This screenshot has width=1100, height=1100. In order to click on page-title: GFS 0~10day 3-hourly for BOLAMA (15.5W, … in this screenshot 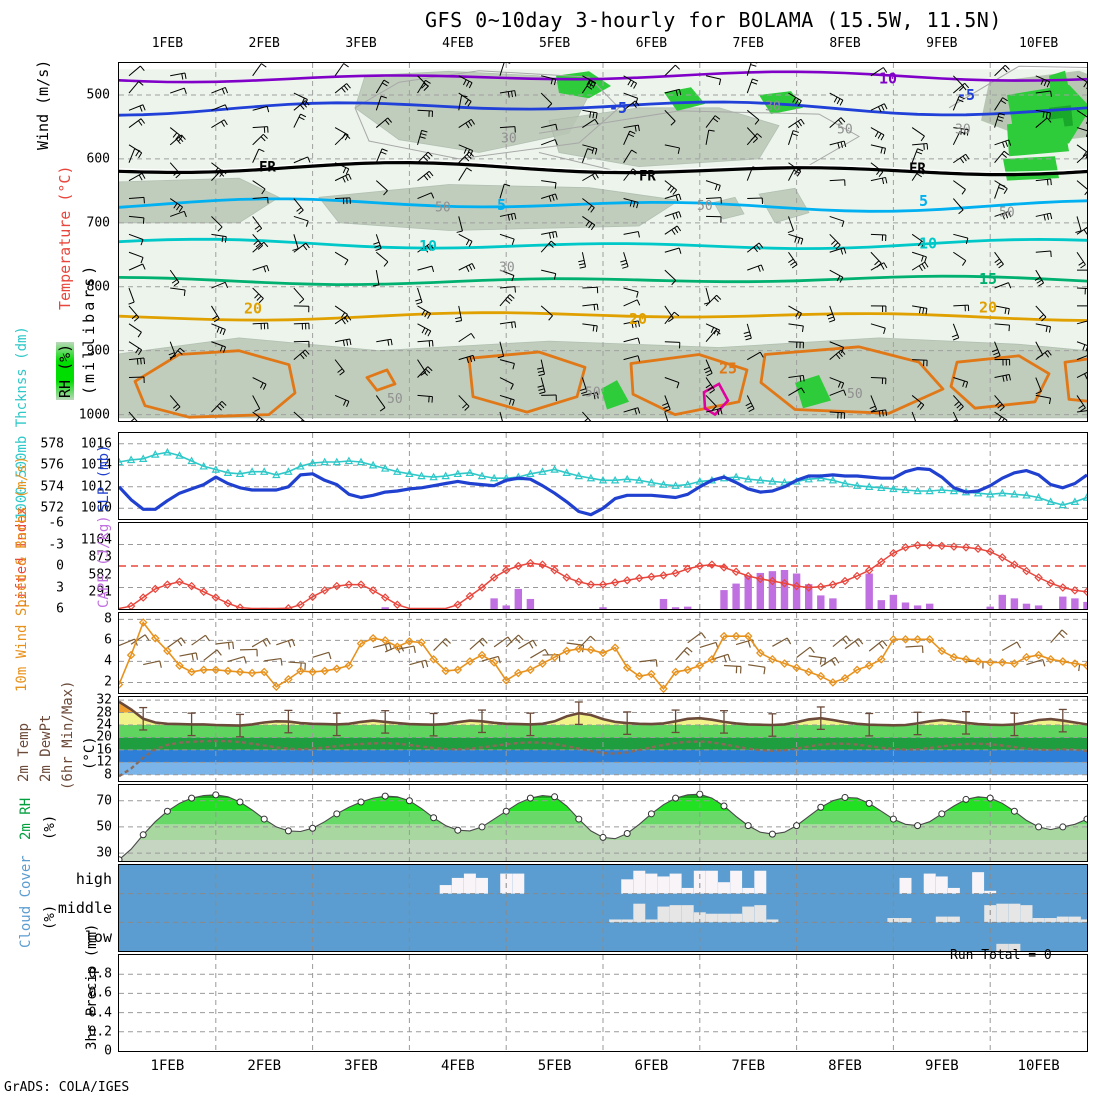, I will do `click(713, 20)`.